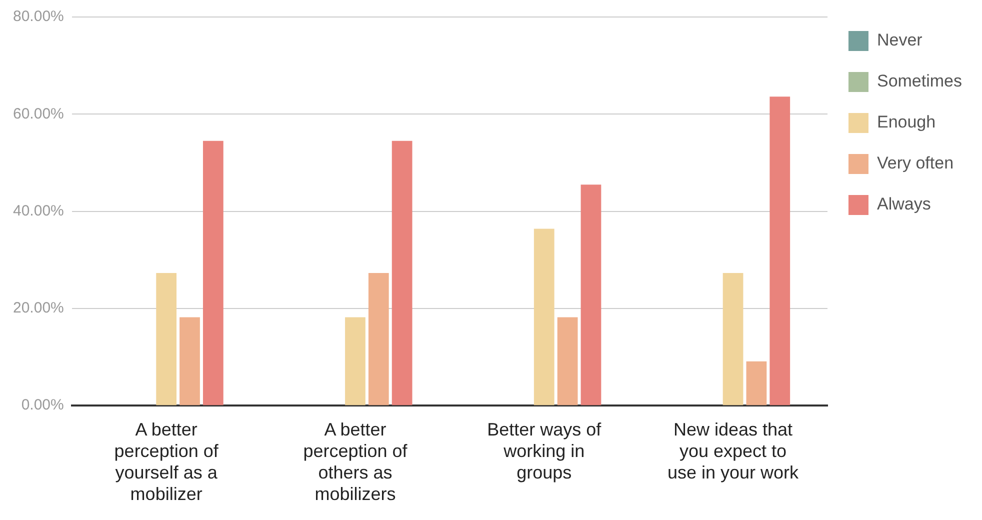 Image resolution: width=982 pixels, height=520 pixels. I want to click on x-tick-label: Better ways of working in groups, so click(544, 451).